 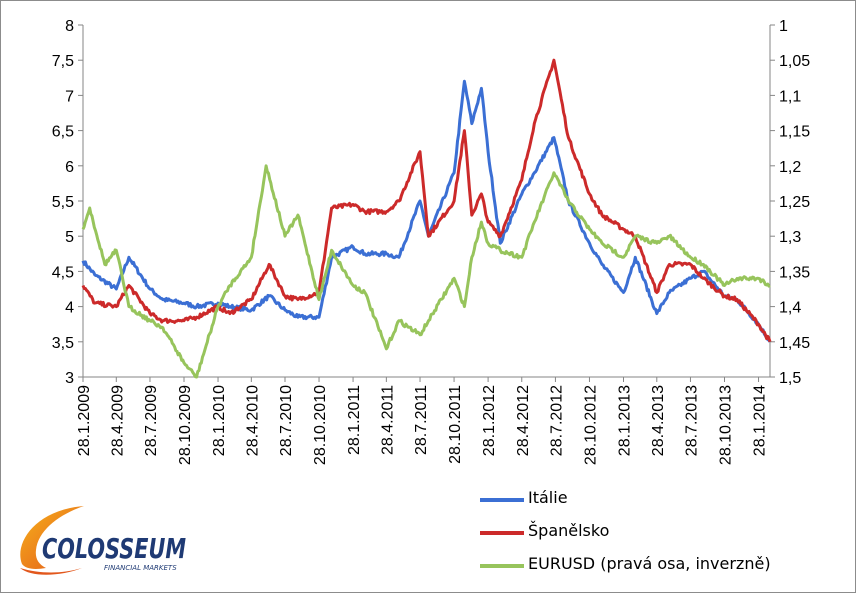 What do you see at coordinates (114, 548) in the screenshot?
I see `logo-wordmark: COLOSSEUM` at bounding box center [114, 548].